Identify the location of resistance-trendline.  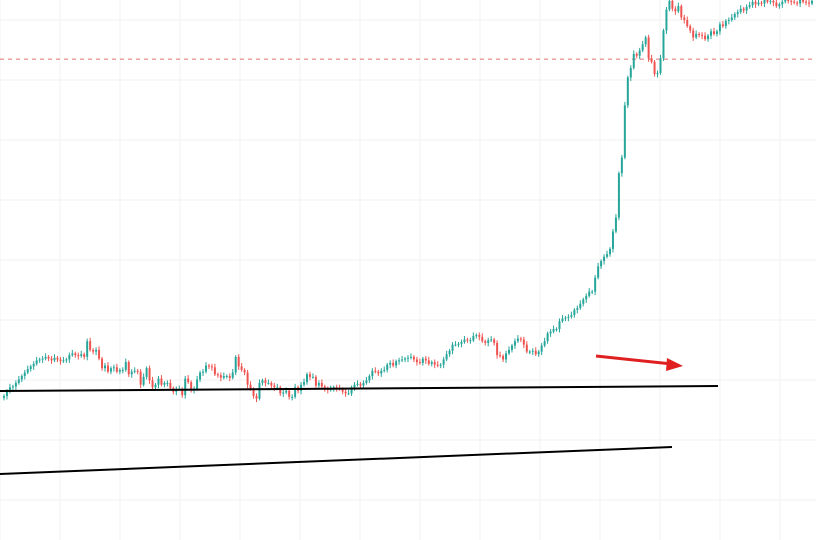
(359, 388).